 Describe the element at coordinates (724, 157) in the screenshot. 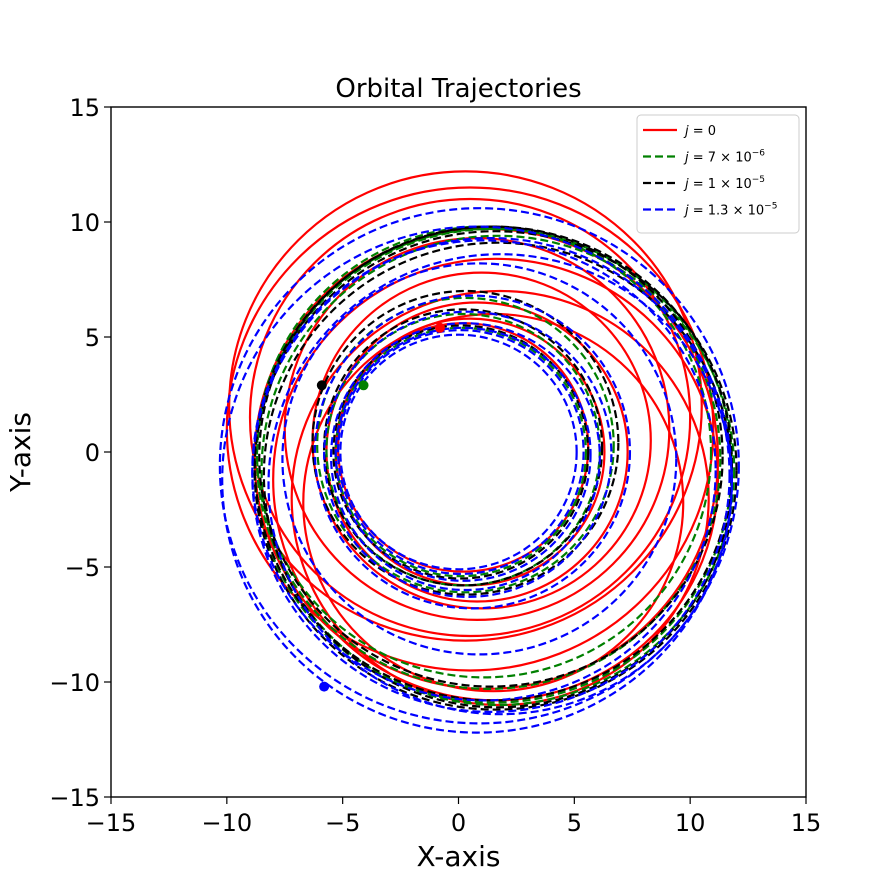

I see `legend-label: j = 7 × 10−6` at that location.